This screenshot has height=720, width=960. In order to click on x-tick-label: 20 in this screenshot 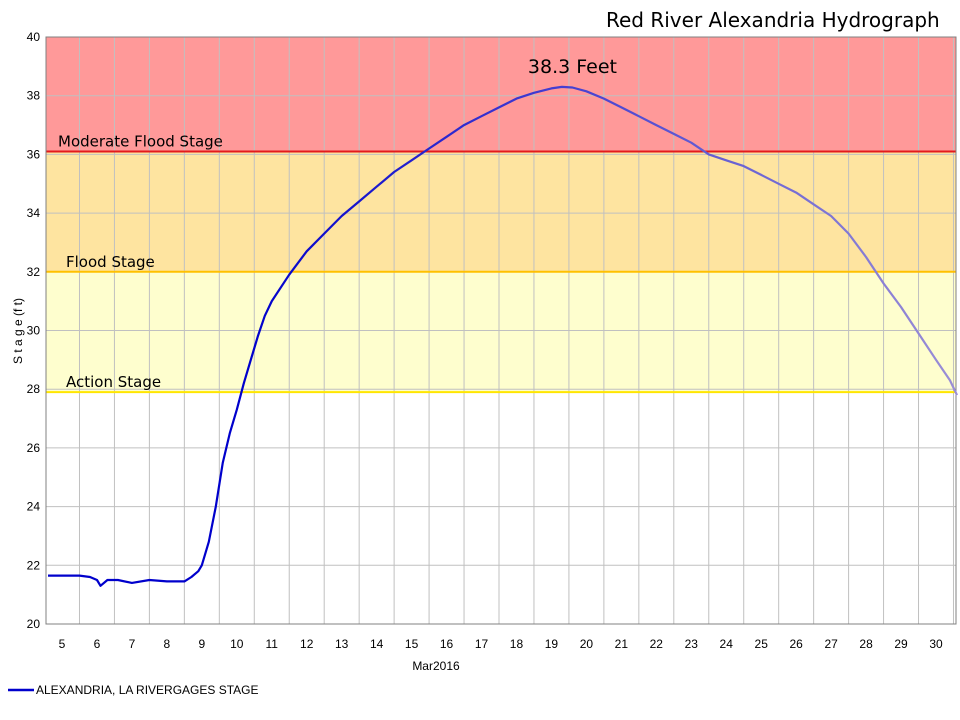, I will do `click(587, 644)`.